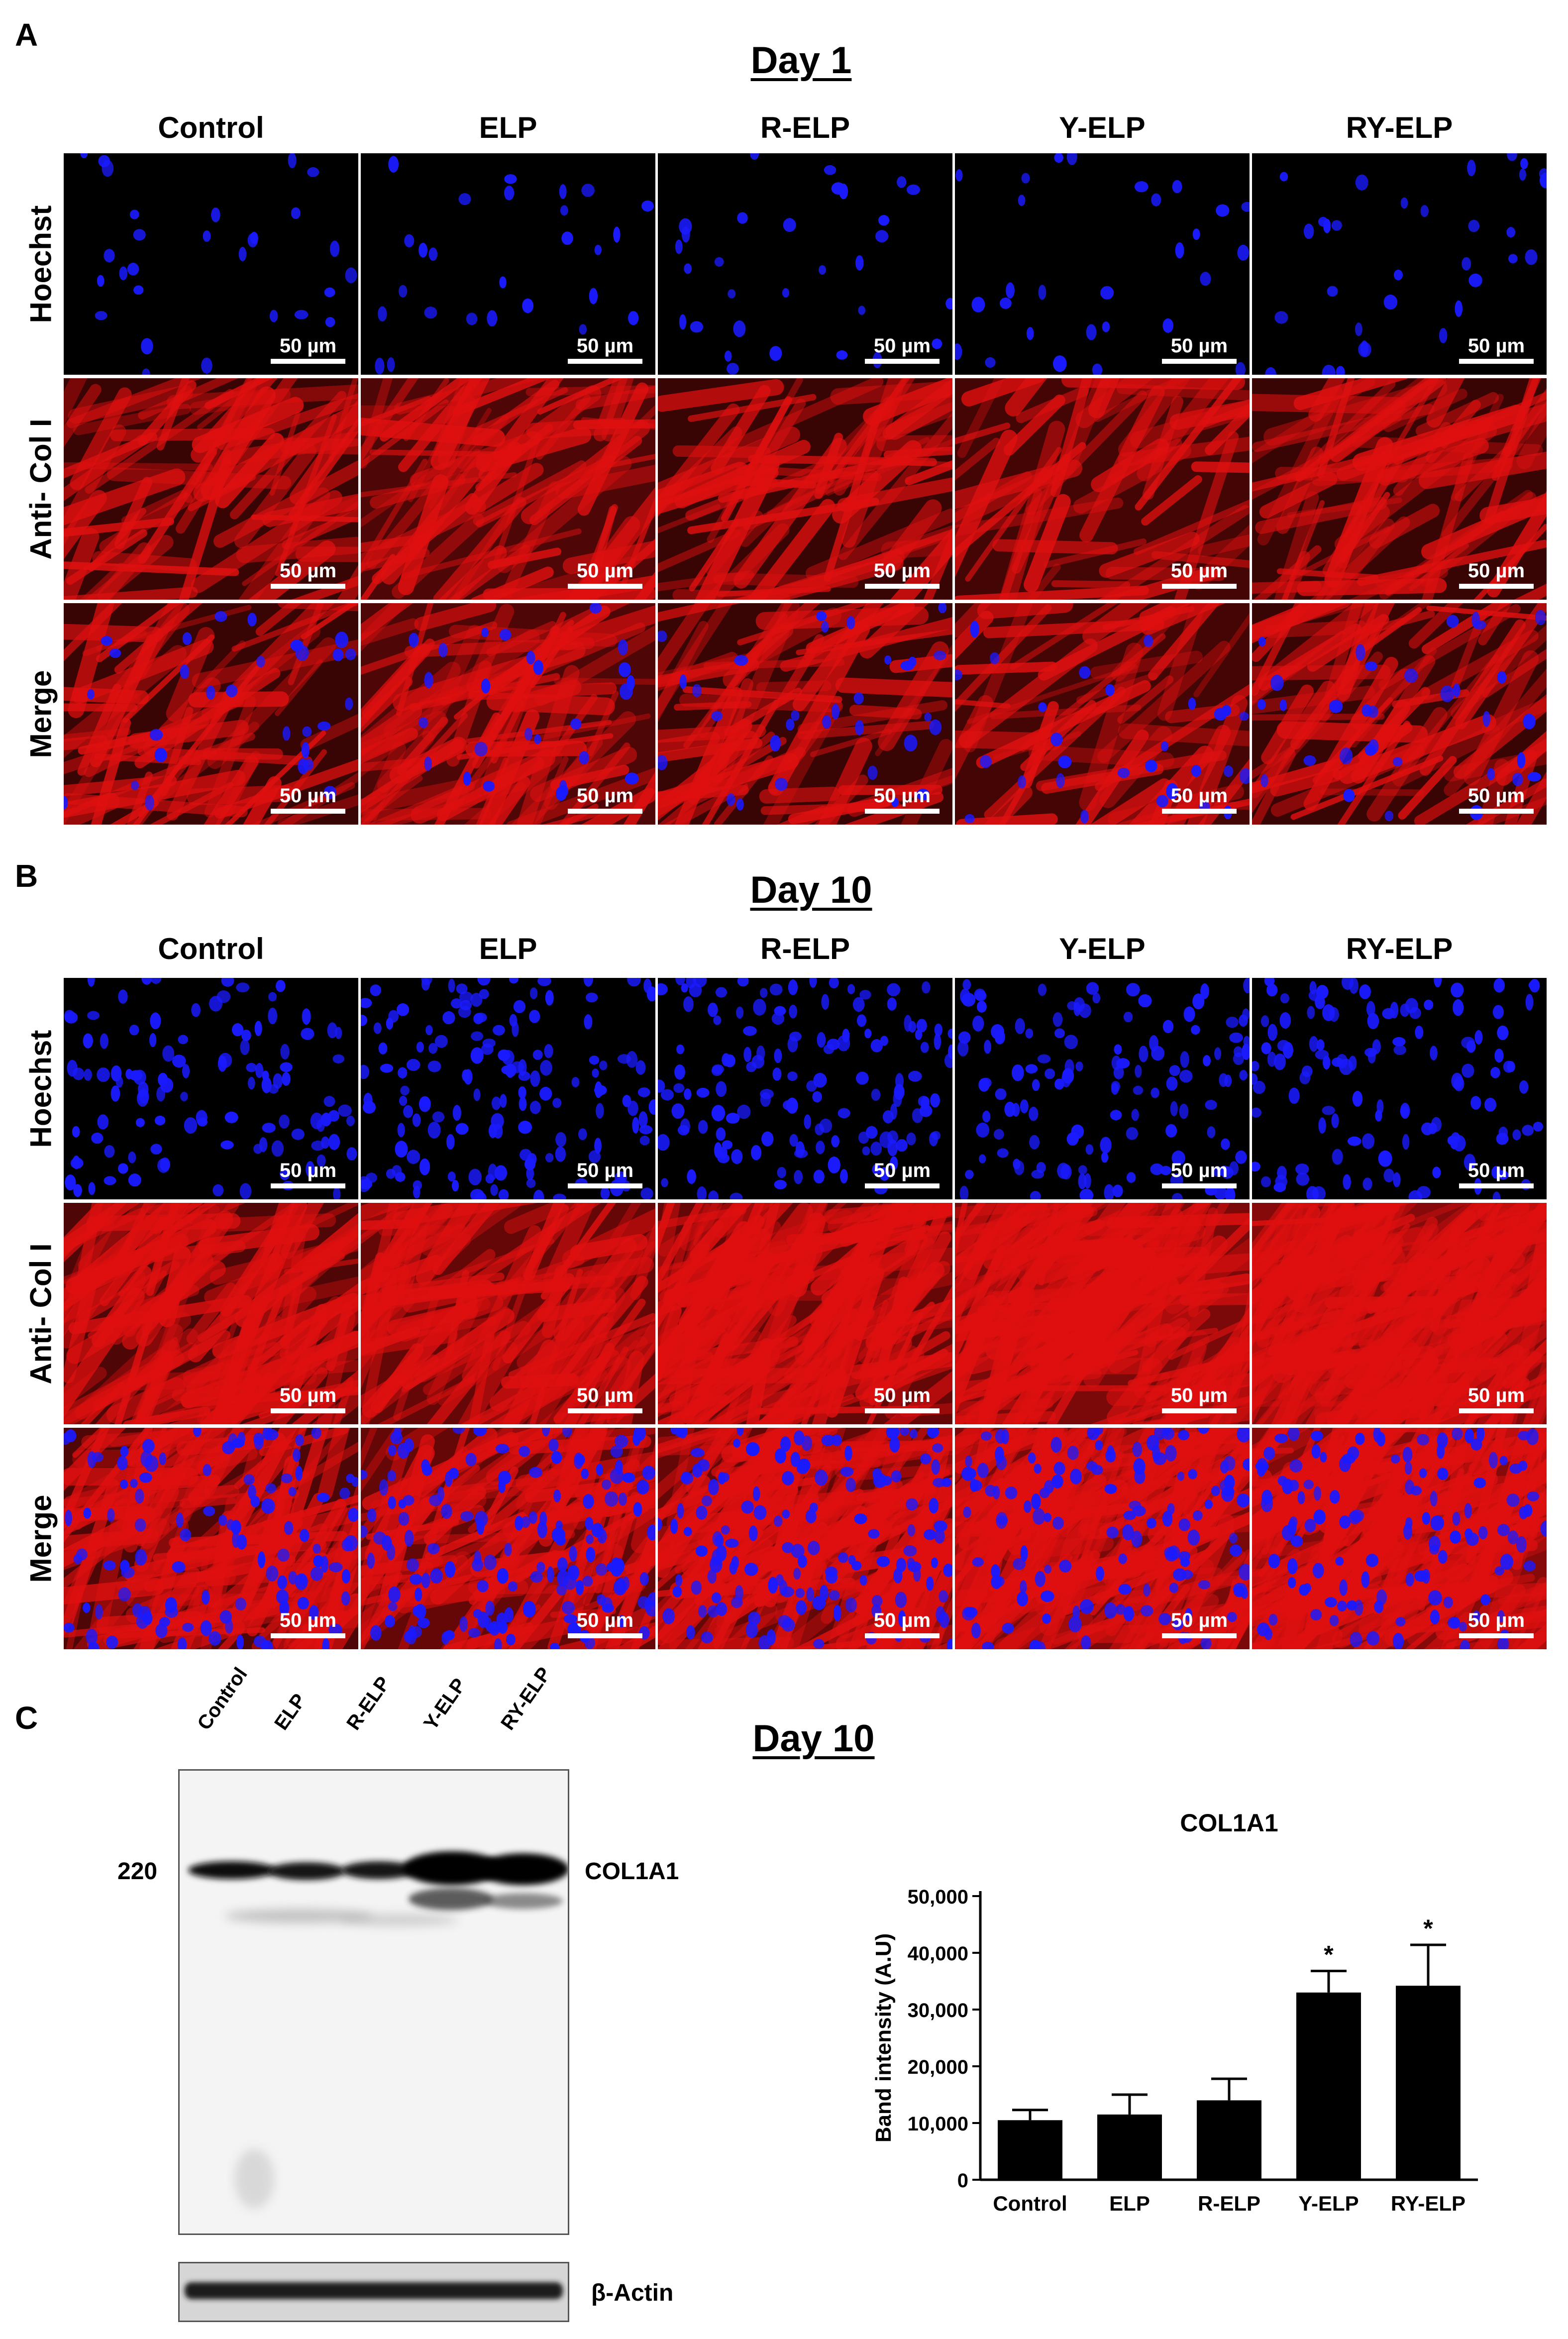 The image size is (1568, 2339). I want to click on row-label-hoechst: Hoechst, so click(41, 1089).